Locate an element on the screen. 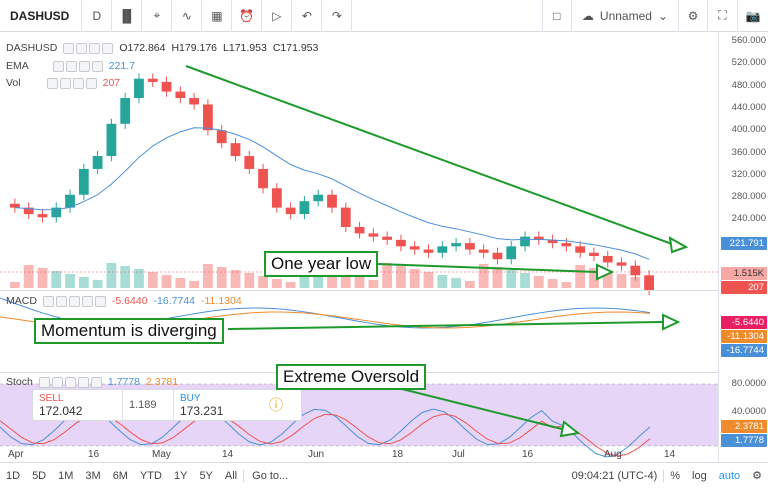 Image resolution: width=768 pixels, height=488 pixels. price-axis-label: 400.000 is located at coordinates (748, 130).